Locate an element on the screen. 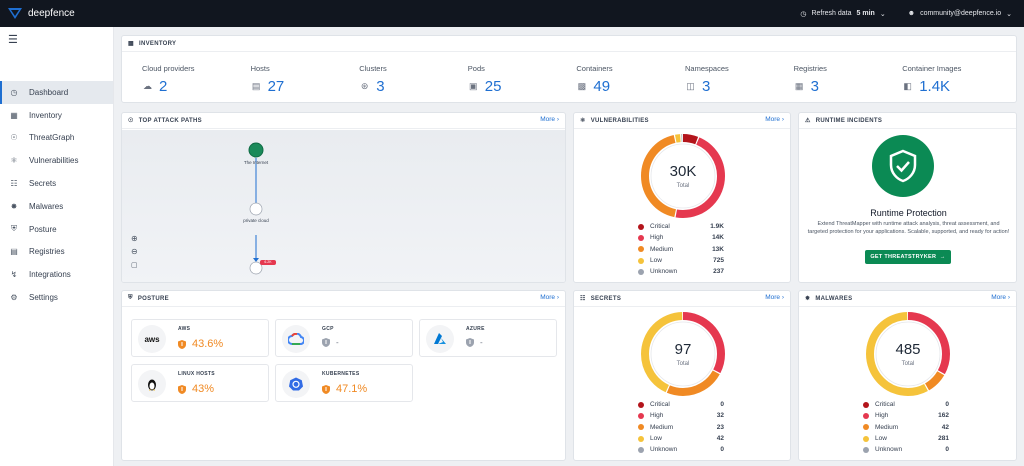 This screenshot has height=466, width=1024. inventory-item-cloud-providers: Cloud providers ☁ 2 is located at coordinates (196, 79).